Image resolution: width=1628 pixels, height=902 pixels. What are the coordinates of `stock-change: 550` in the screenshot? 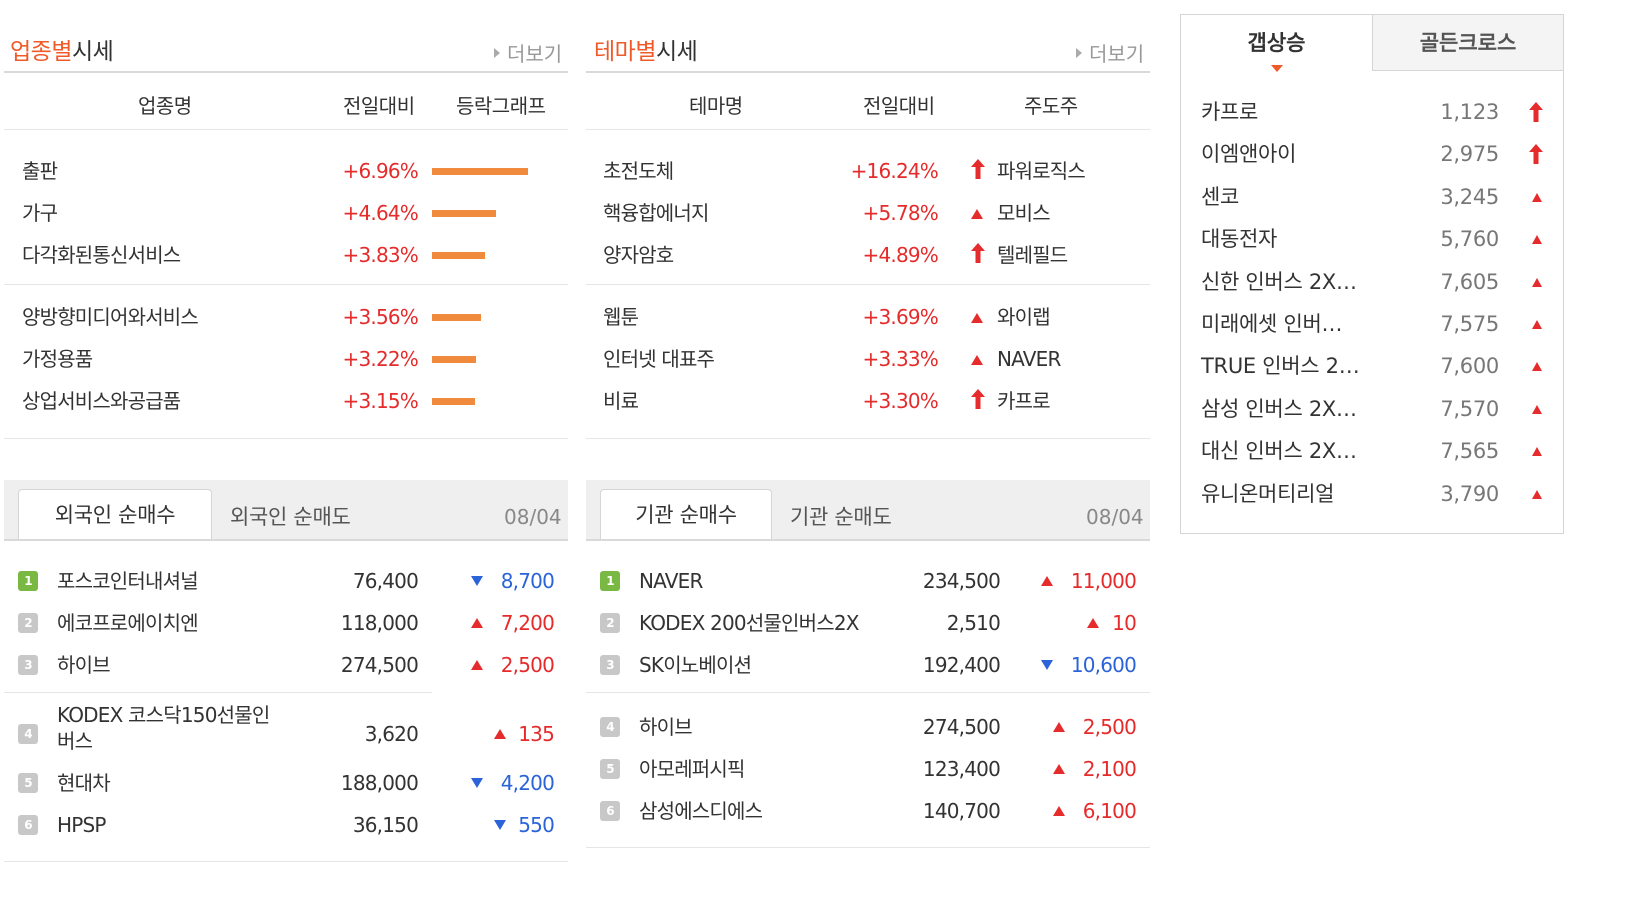 It's located at (536, 825).